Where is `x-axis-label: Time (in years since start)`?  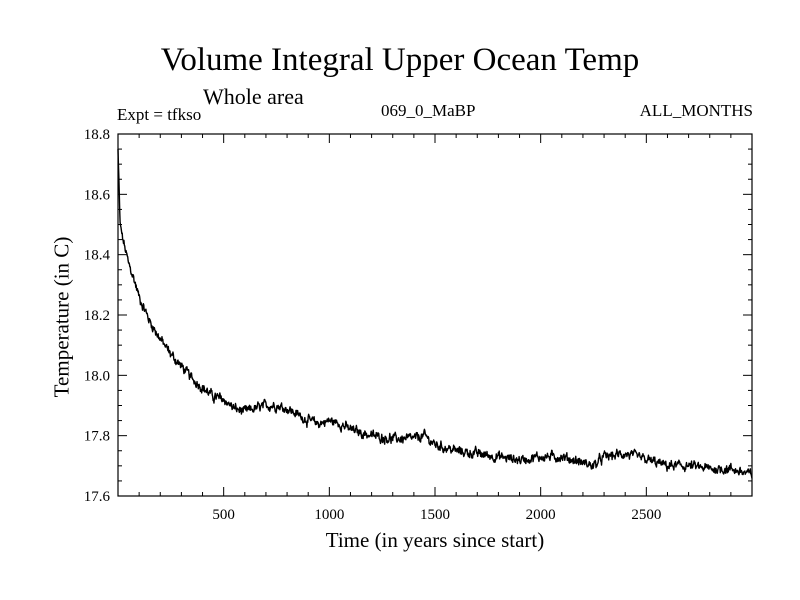
x-axis-label: Time (in years since start) is located at coordinates (435, 540).